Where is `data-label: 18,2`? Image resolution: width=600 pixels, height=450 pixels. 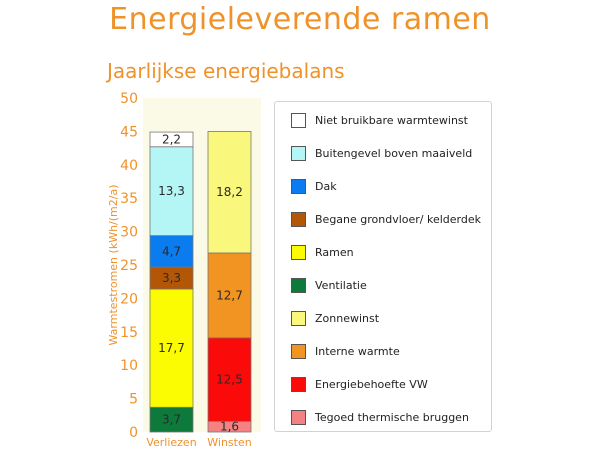 data-label: 18,2 is located at coordinates (229, 192).